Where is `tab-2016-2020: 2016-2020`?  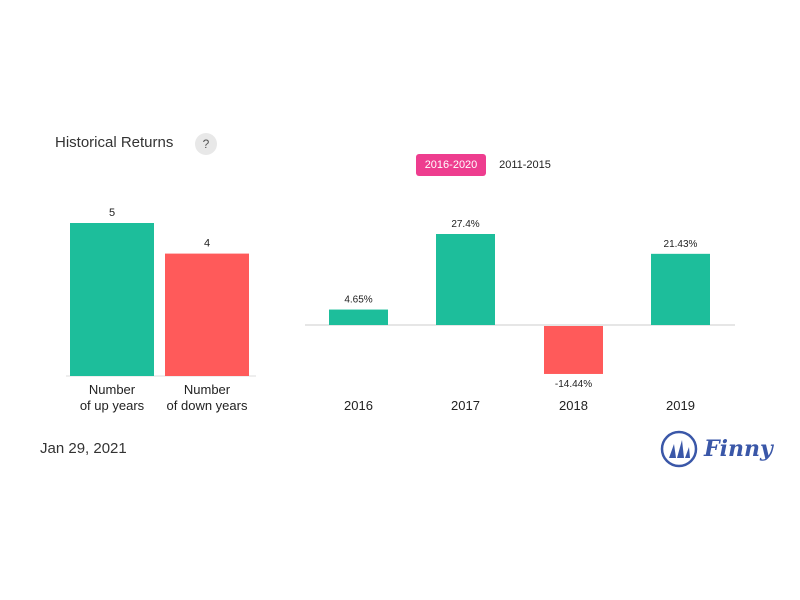
tab-2016-2020: 2016-2020 is located at coordinates (451, 165).